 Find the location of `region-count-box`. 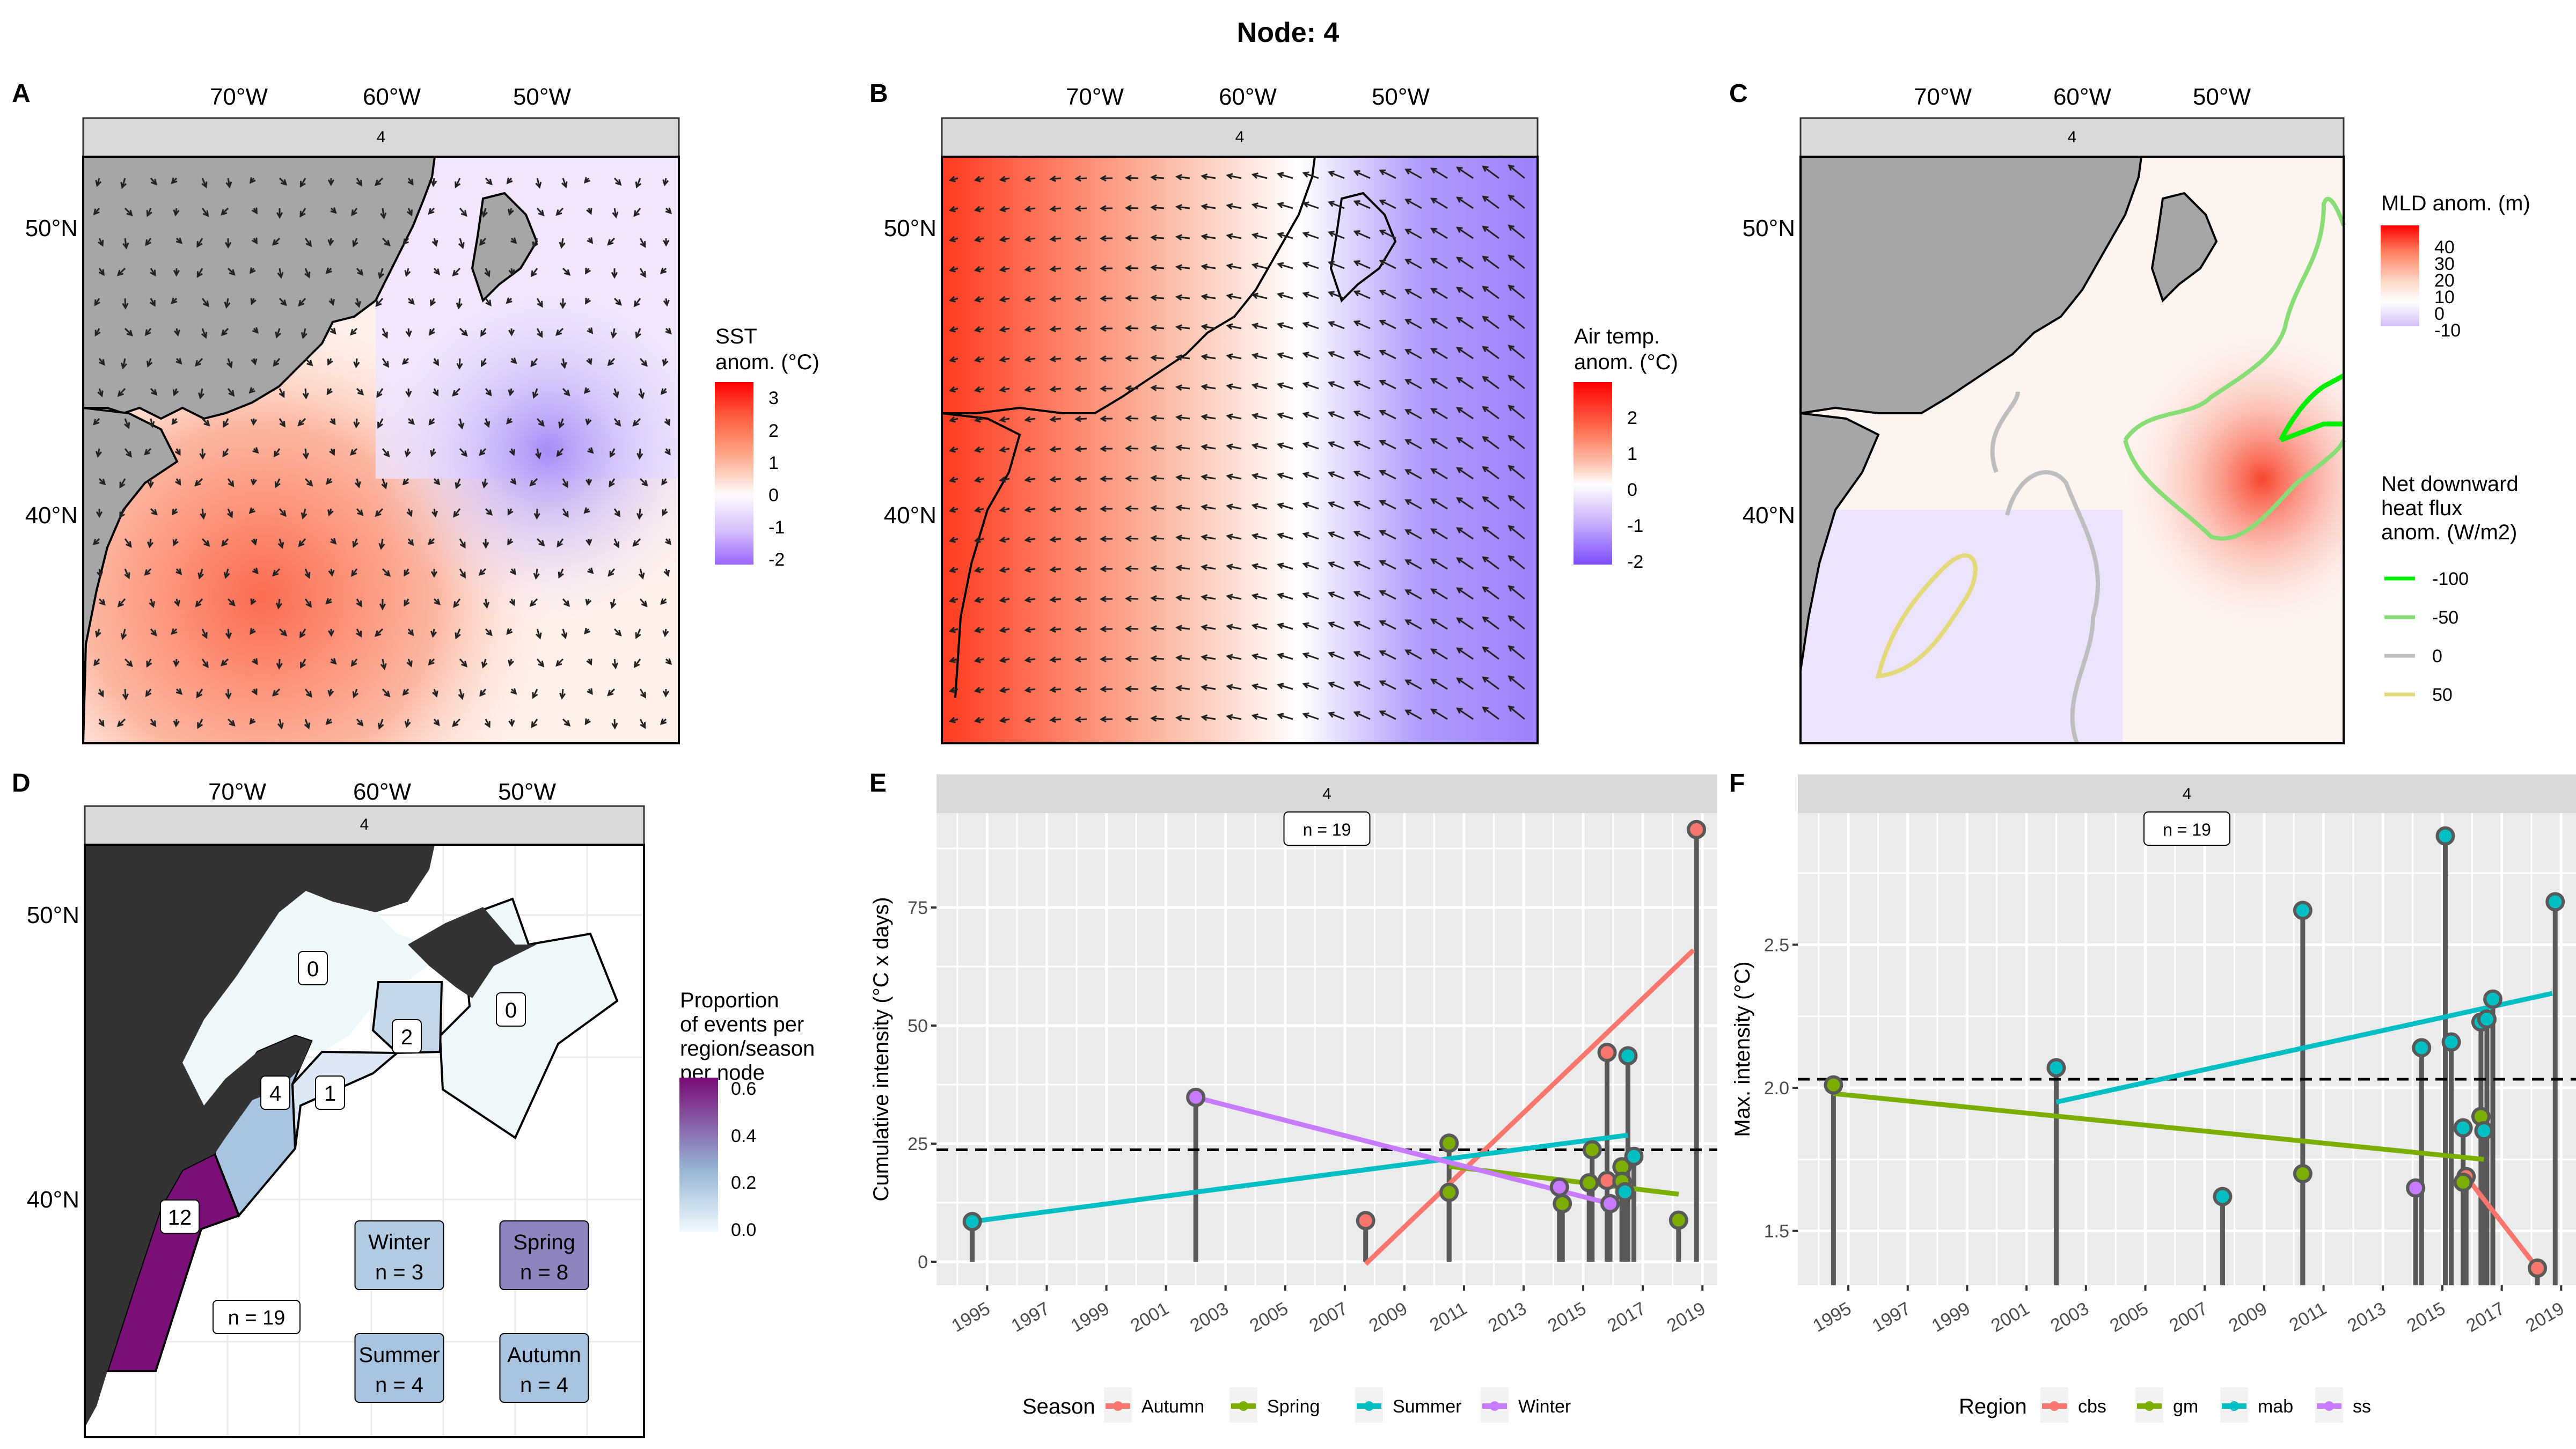

region-count-box is located at coordinates (330, 1092).